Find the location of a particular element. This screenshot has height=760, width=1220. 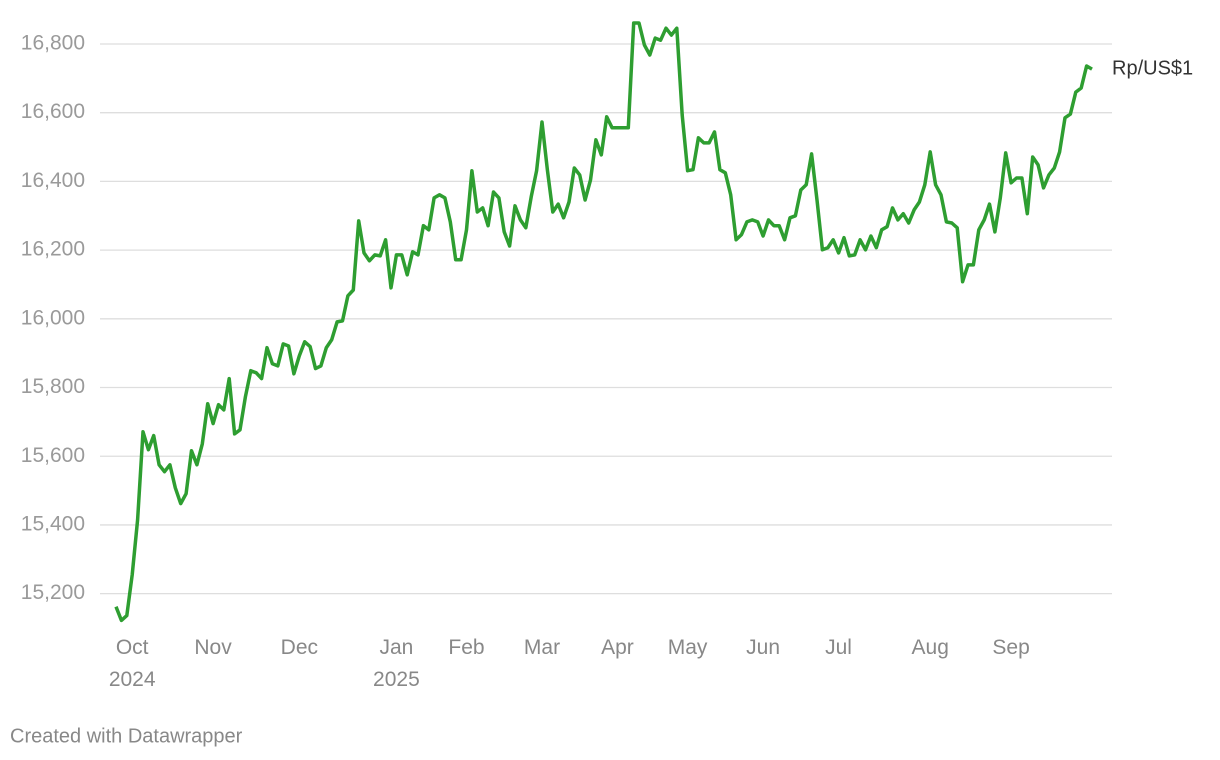

x-tick-label: Jan 2025 is located at coordinates (396, 663).